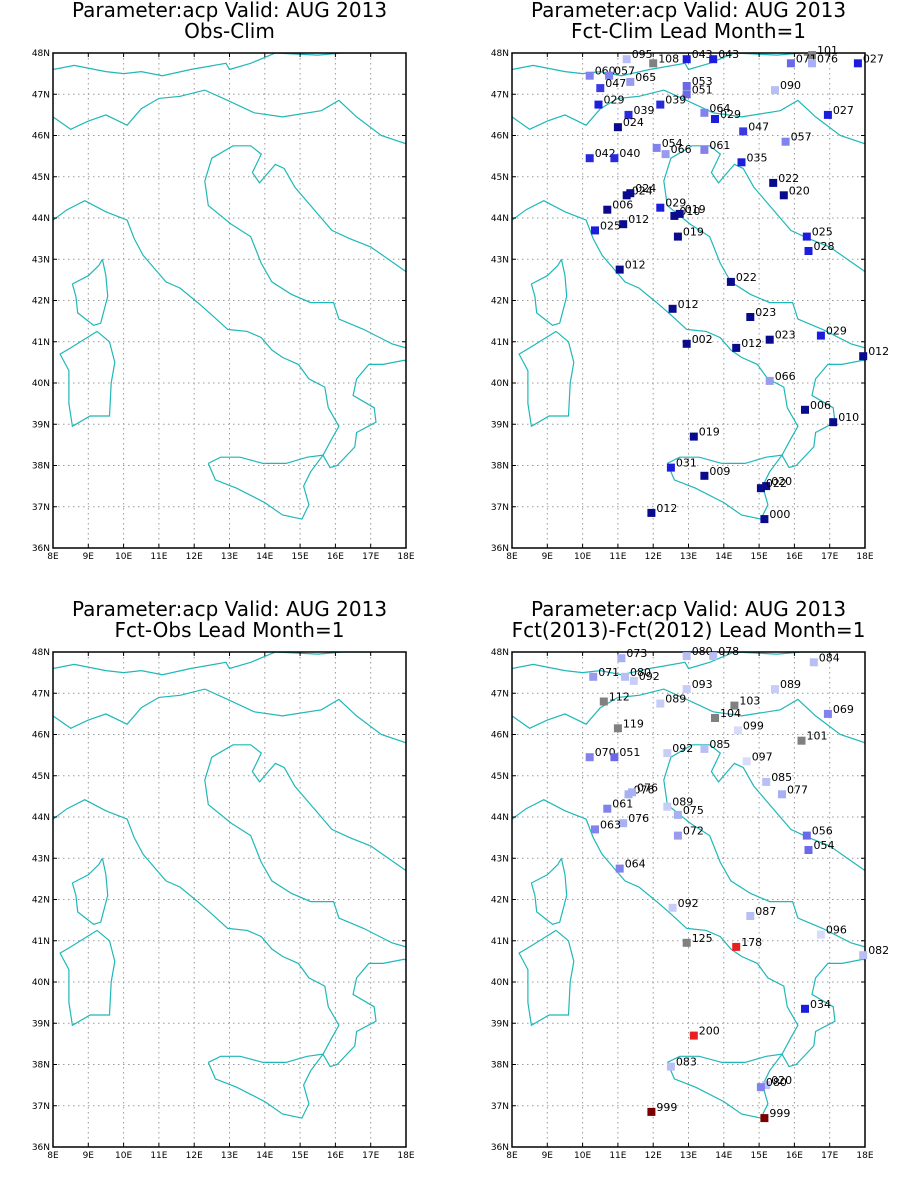 The image size is (920, 1200). I want to click on coastlines, so click(688, 885).